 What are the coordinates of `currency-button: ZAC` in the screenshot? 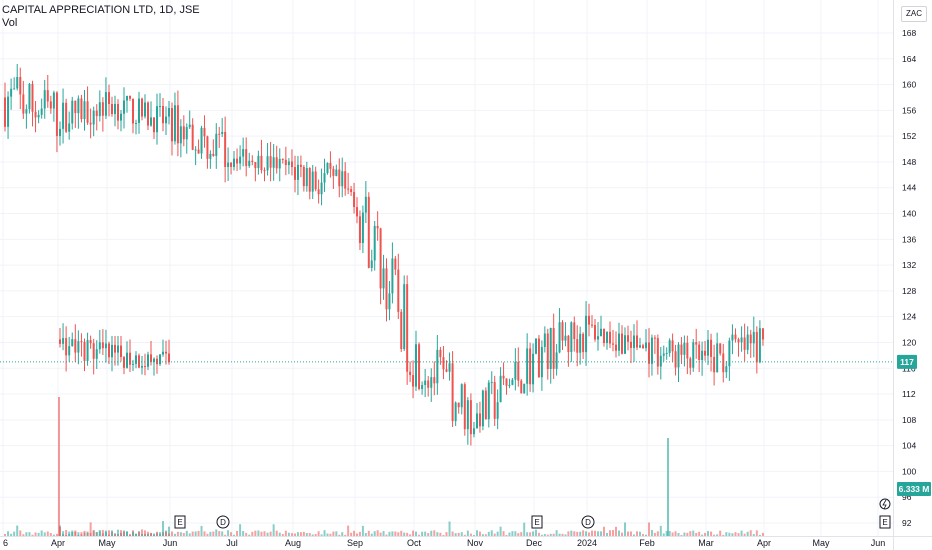 It's located at (914, 14).